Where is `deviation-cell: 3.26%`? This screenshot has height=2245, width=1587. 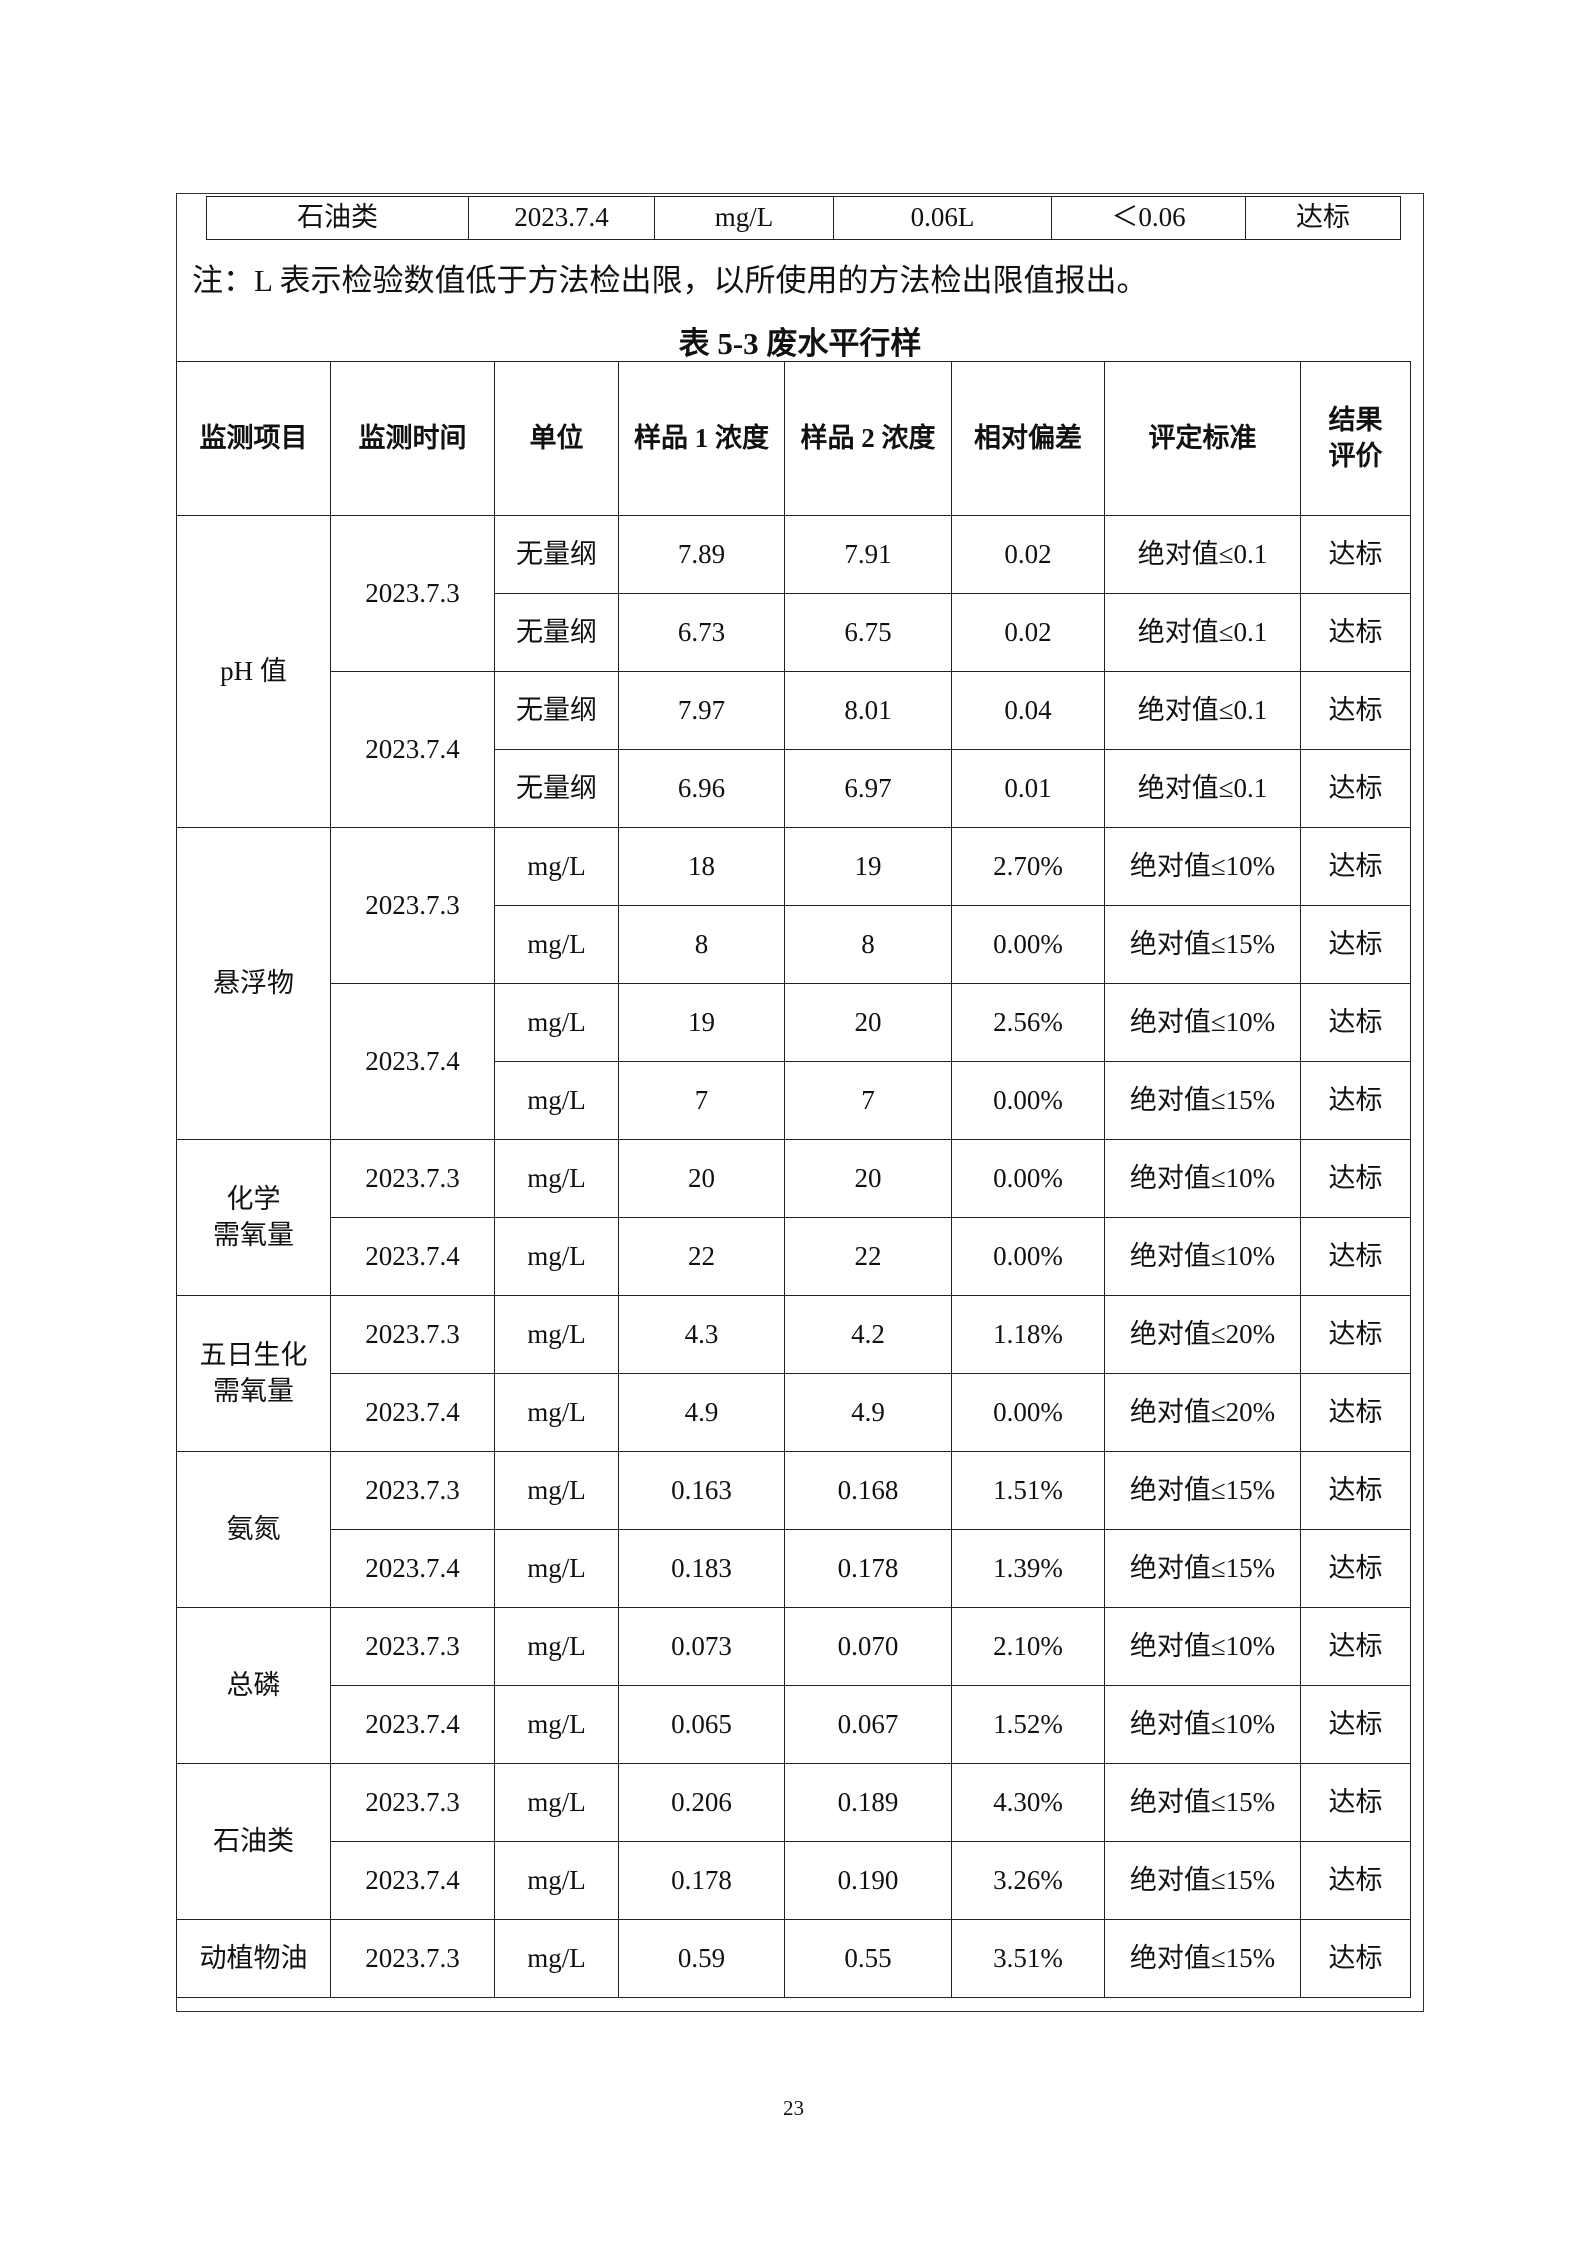
deviation-cell: 3.26% is located at coordinates (1028, 1880).